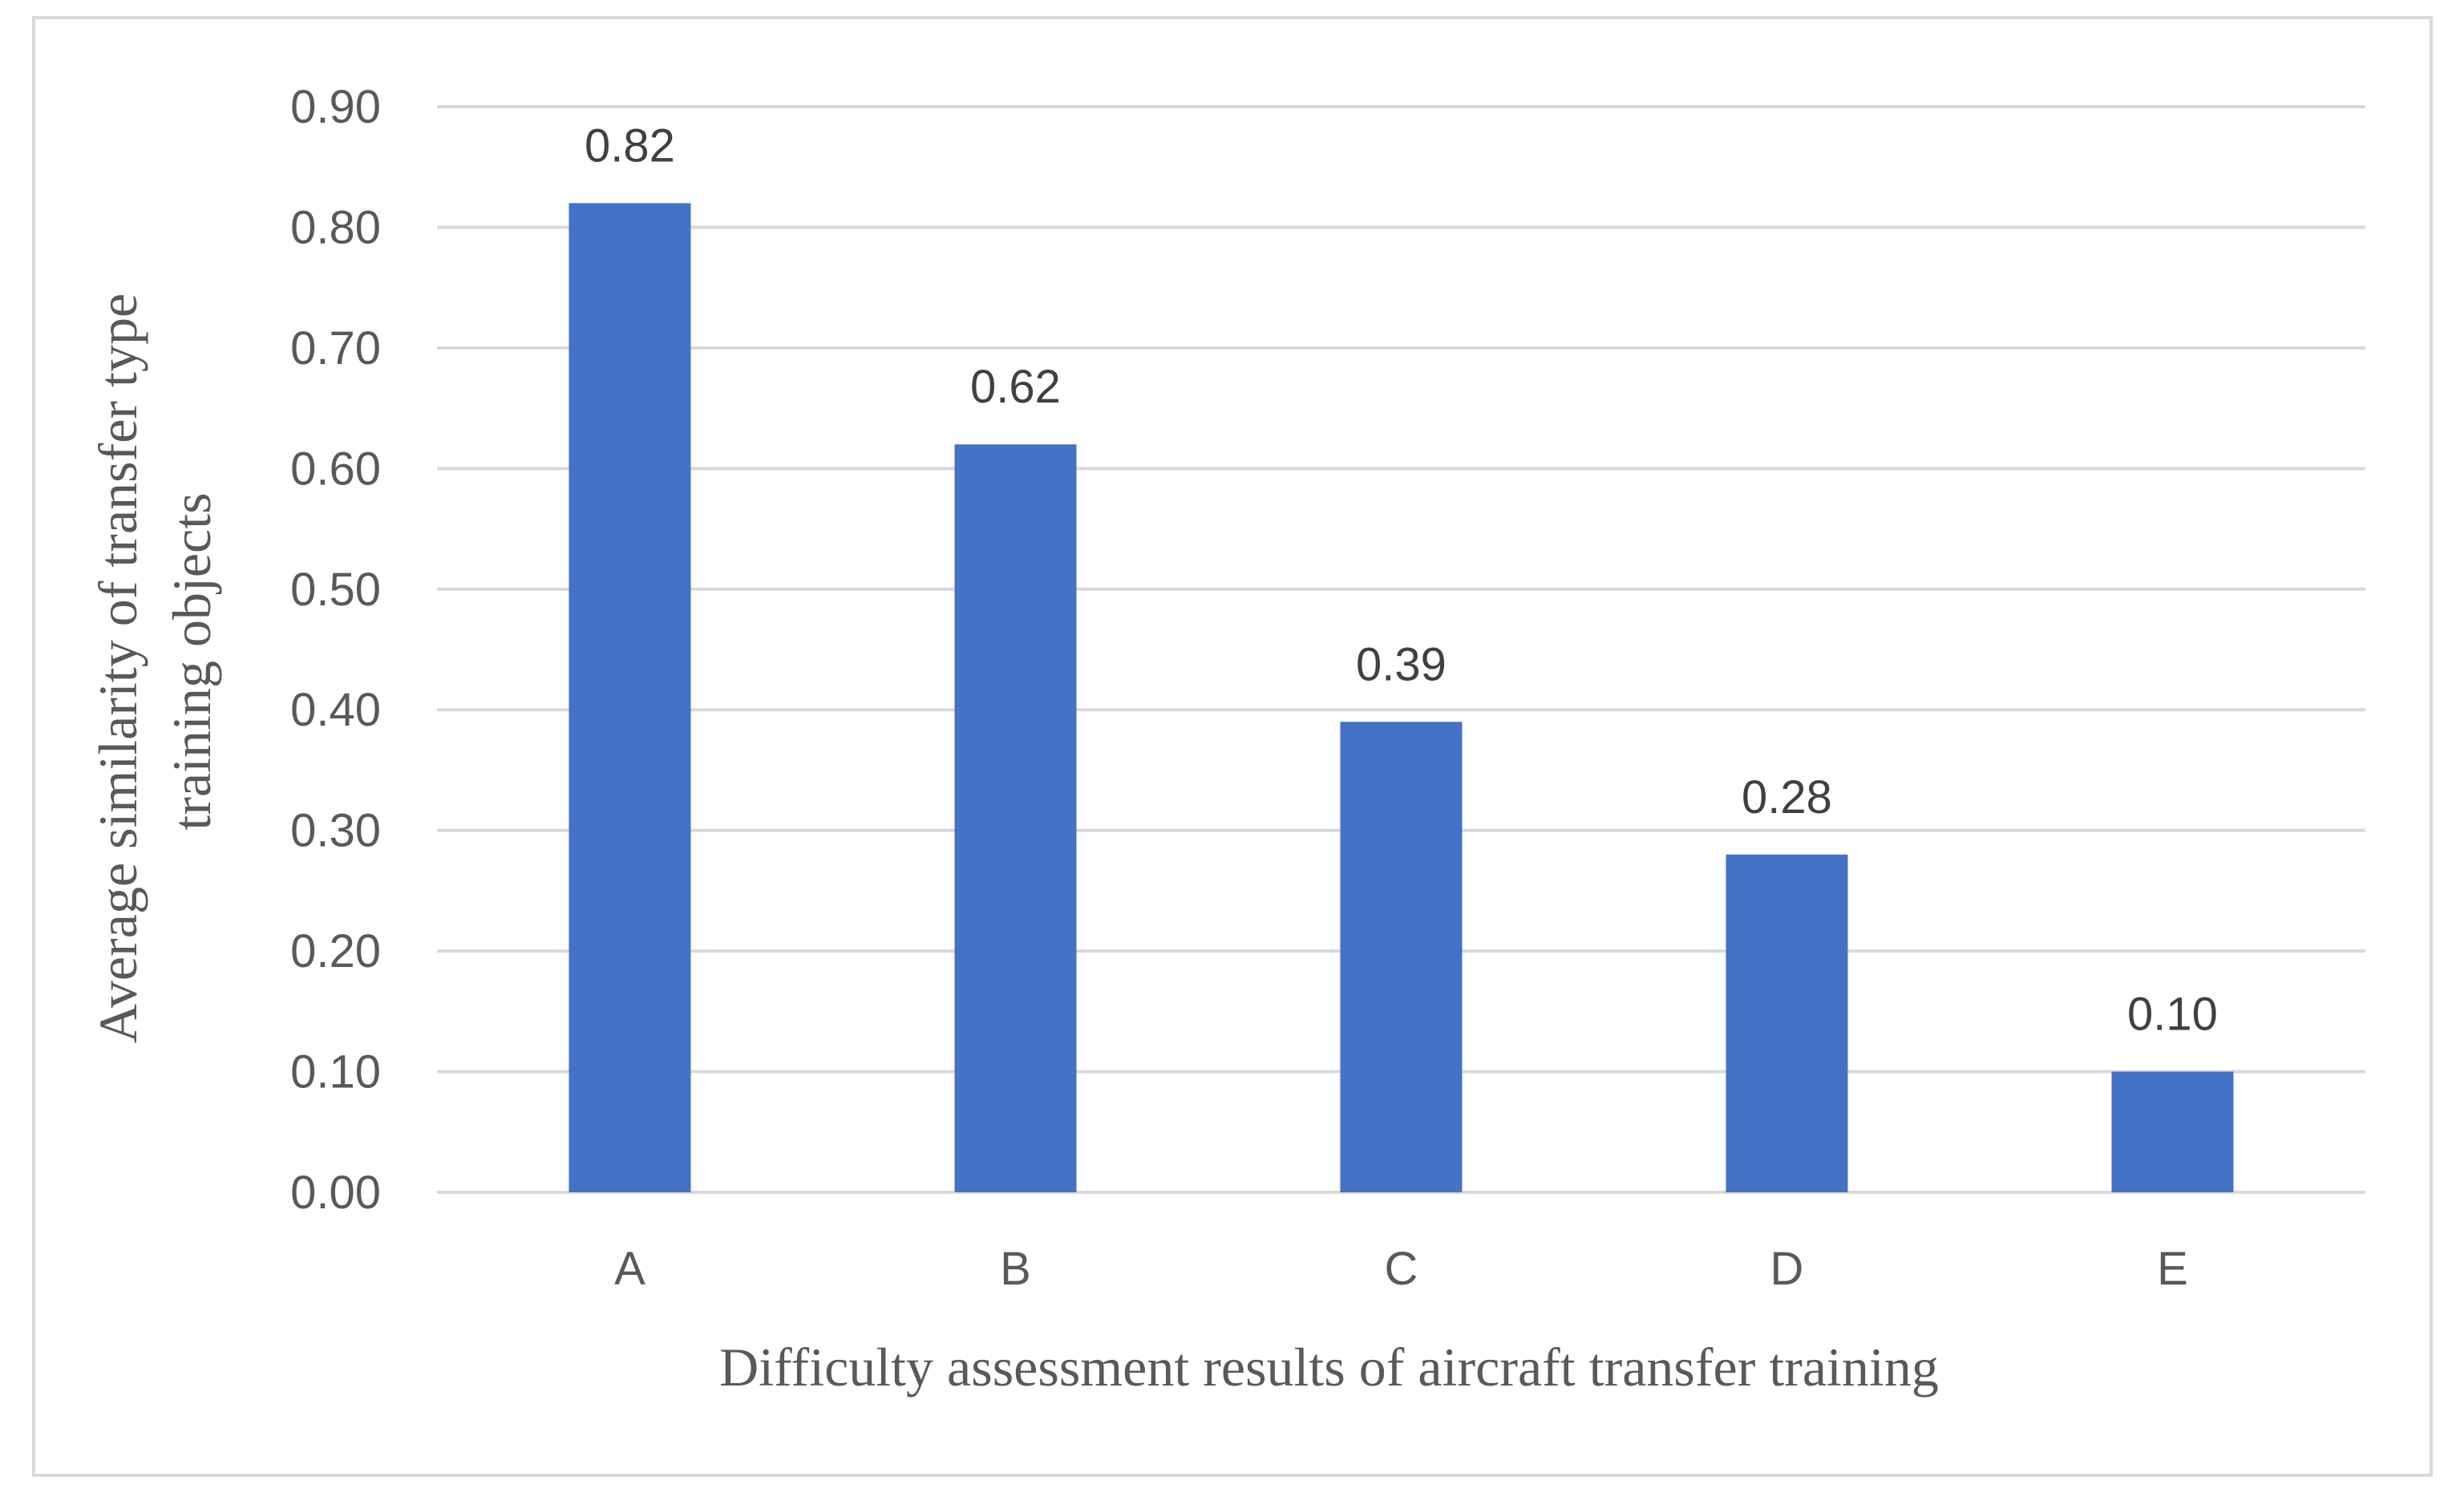 The image size is (2464, 1505). Describe the element at coordinates (2172, 1015) in the screenshot. I see `data-label-e: 0.10` at that location.